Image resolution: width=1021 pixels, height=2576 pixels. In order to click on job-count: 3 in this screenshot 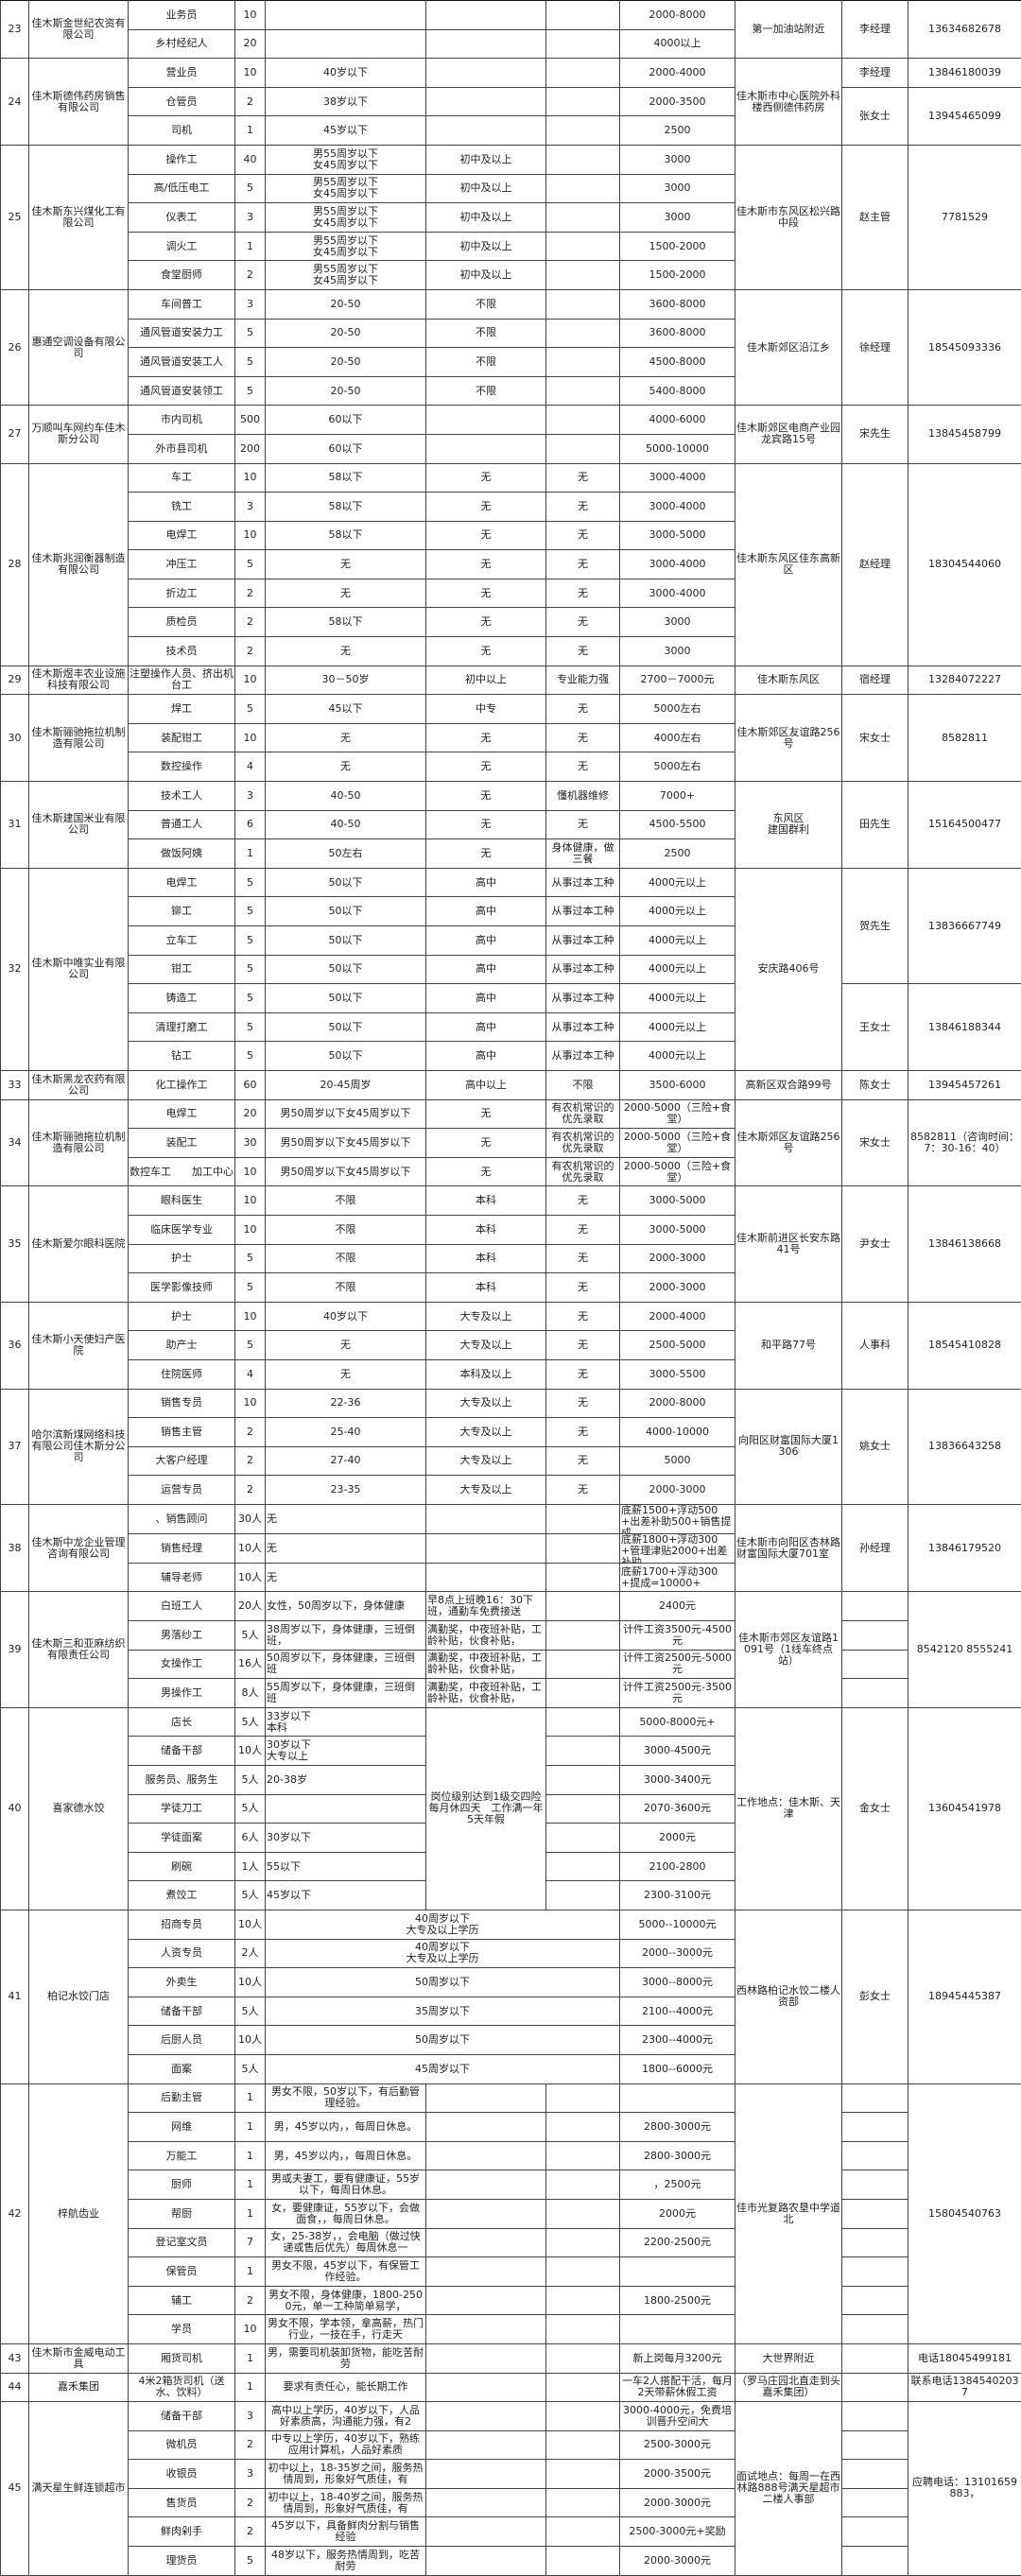, I will do `click(250, 304)`.